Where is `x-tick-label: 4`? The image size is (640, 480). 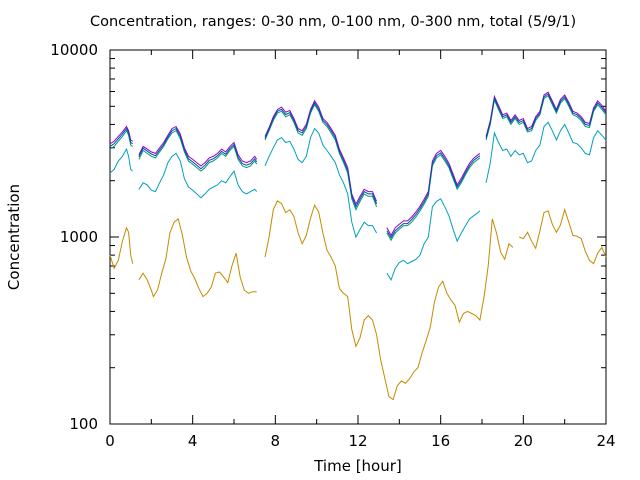
x-tick-label: 4 is located at coordinates (193, 441).